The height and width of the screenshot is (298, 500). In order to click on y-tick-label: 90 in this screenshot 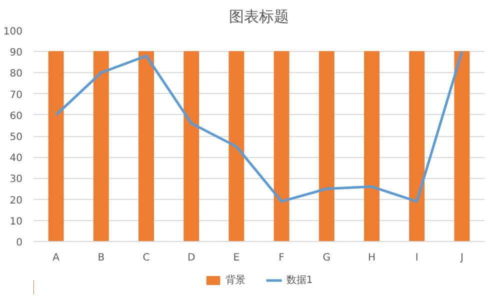, I will do `click(16, 53)`.